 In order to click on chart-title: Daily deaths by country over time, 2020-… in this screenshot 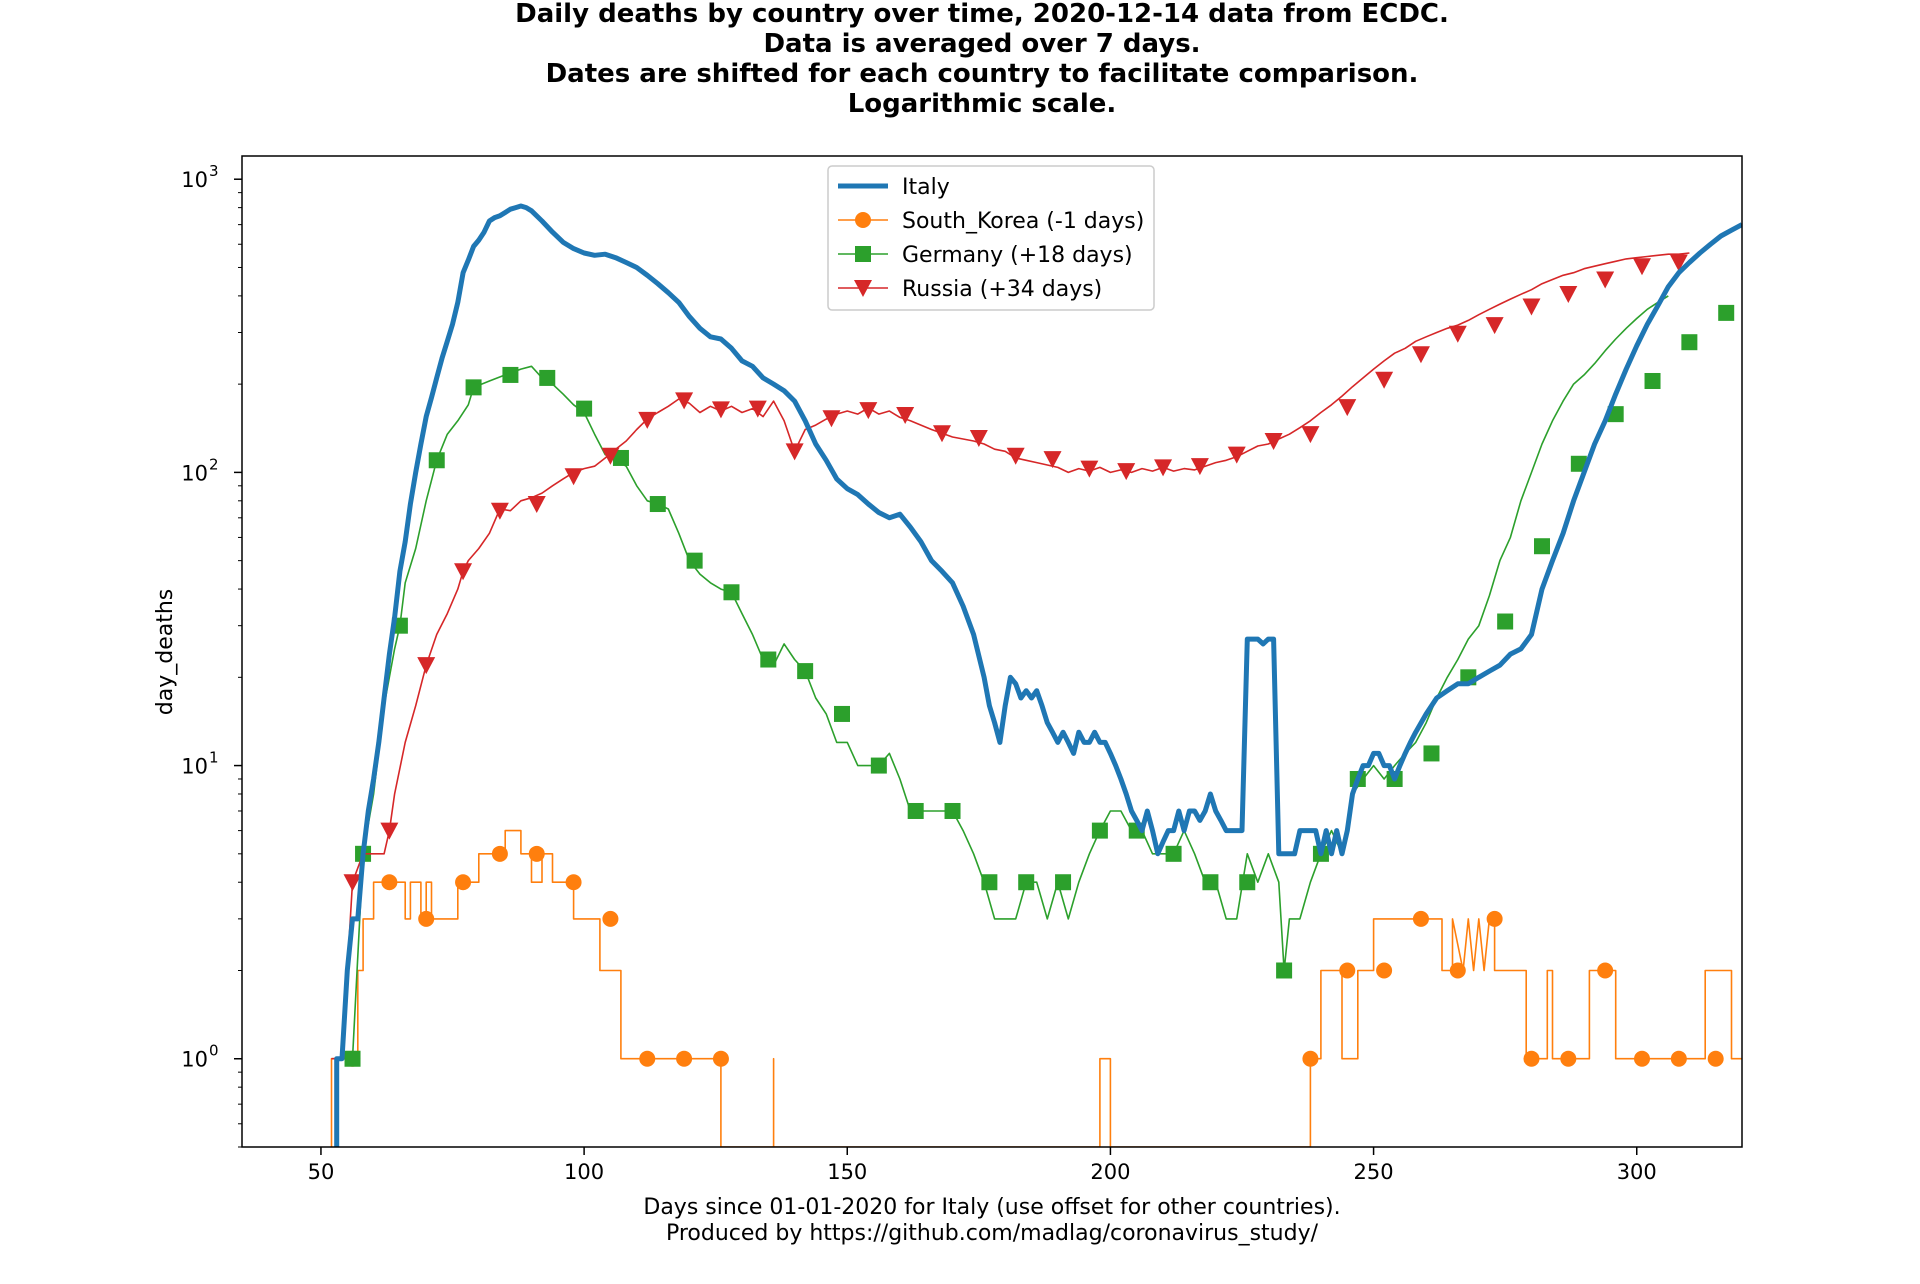, I will do `click(982, 59)`.